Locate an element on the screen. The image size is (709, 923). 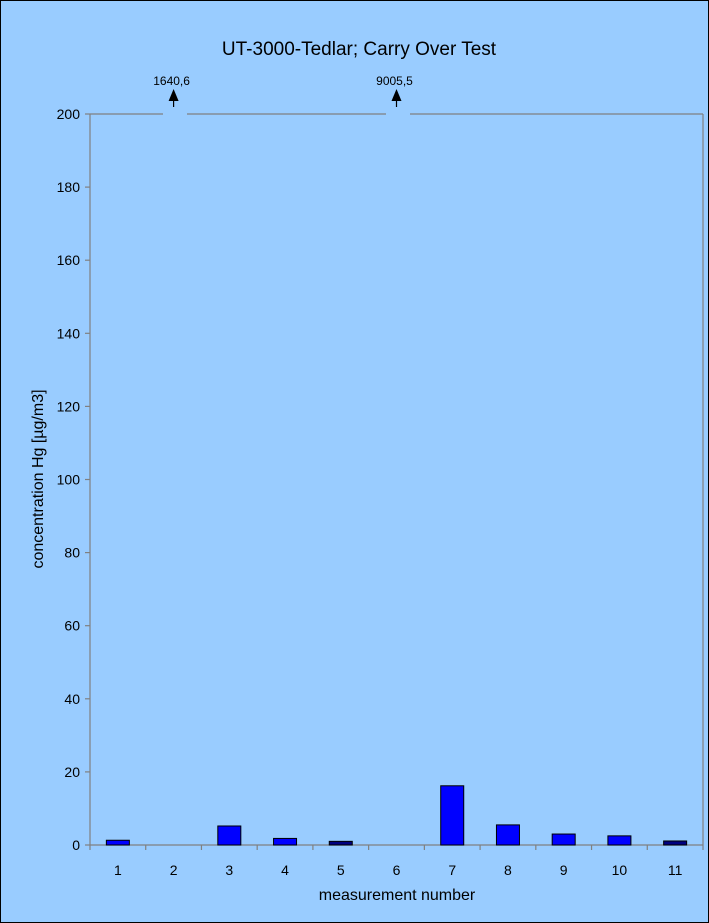
x-tick-label: 5 is located at coordinates (341, 870).